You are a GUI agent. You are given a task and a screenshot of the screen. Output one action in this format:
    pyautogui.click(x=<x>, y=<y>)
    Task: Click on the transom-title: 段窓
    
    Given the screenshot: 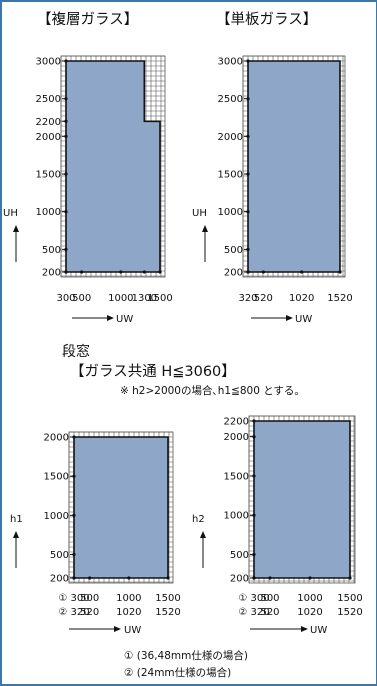 What is the action you would take?
    pyautogui.click(x=76, y=352)
    